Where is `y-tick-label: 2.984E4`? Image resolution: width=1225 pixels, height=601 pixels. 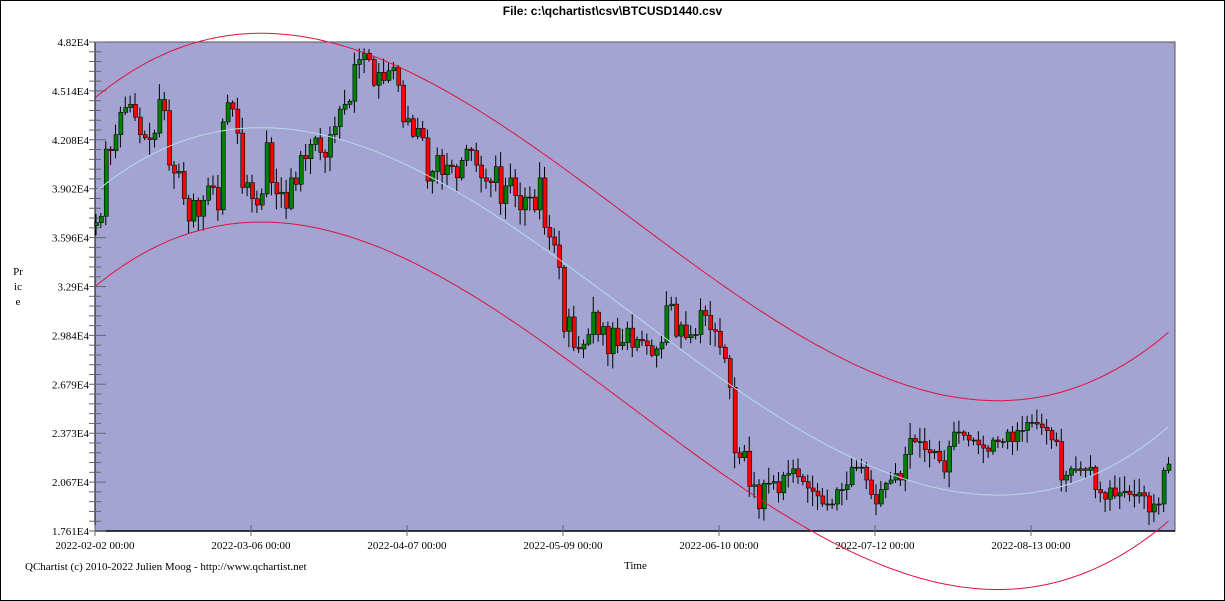
y-tick-label: 2.984E4 is located at coordinates (70, 336).